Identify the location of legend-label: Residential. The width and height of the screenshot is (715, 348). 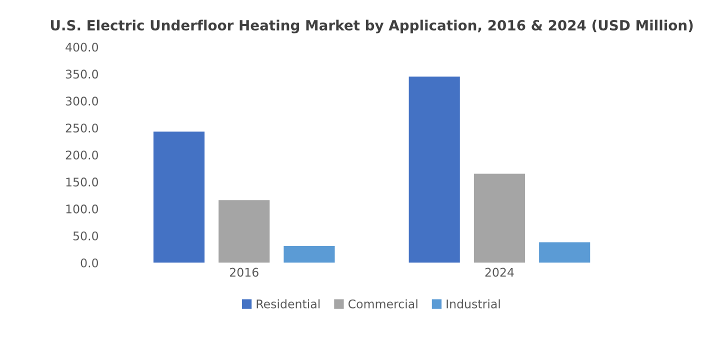
(288, 303).